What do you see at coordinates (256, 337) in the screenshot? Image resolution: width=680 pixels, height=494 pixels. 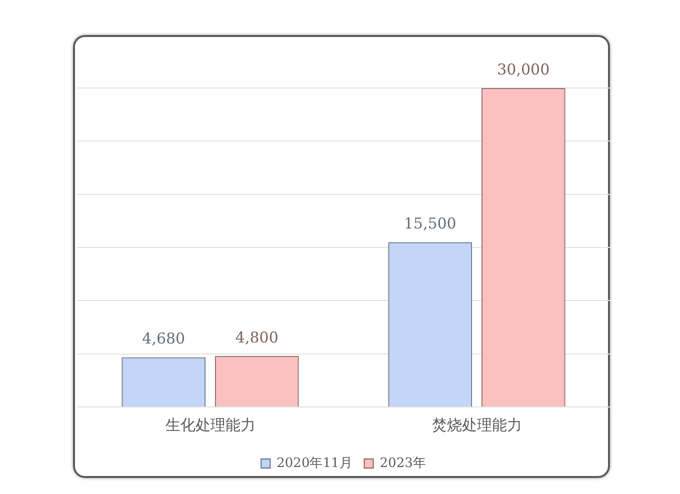 I see `data-label: 4,800` at bounding box center [256, 337].